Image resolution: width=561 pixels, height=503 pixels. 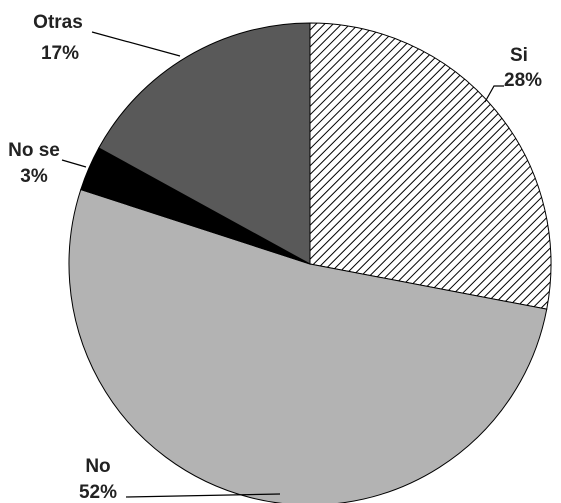 What do you see at coordinates (136, 44) in the screenshot?
I see `leader-line-otras` at bounding box center [136, 44].